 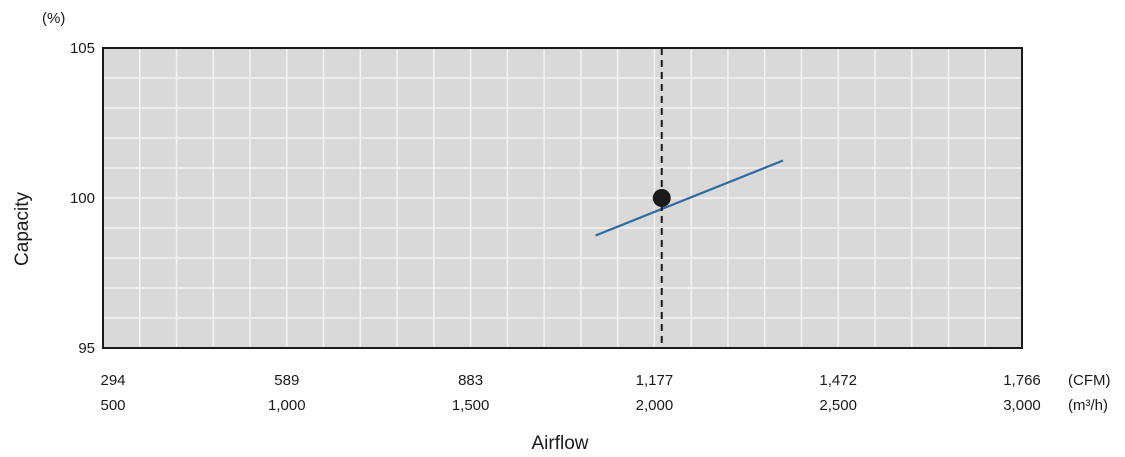 What do you see at coordinates (112, 405) in the screenshot?
I see `x-tick-label-m3h: 500` at bounding box center [112, 405].